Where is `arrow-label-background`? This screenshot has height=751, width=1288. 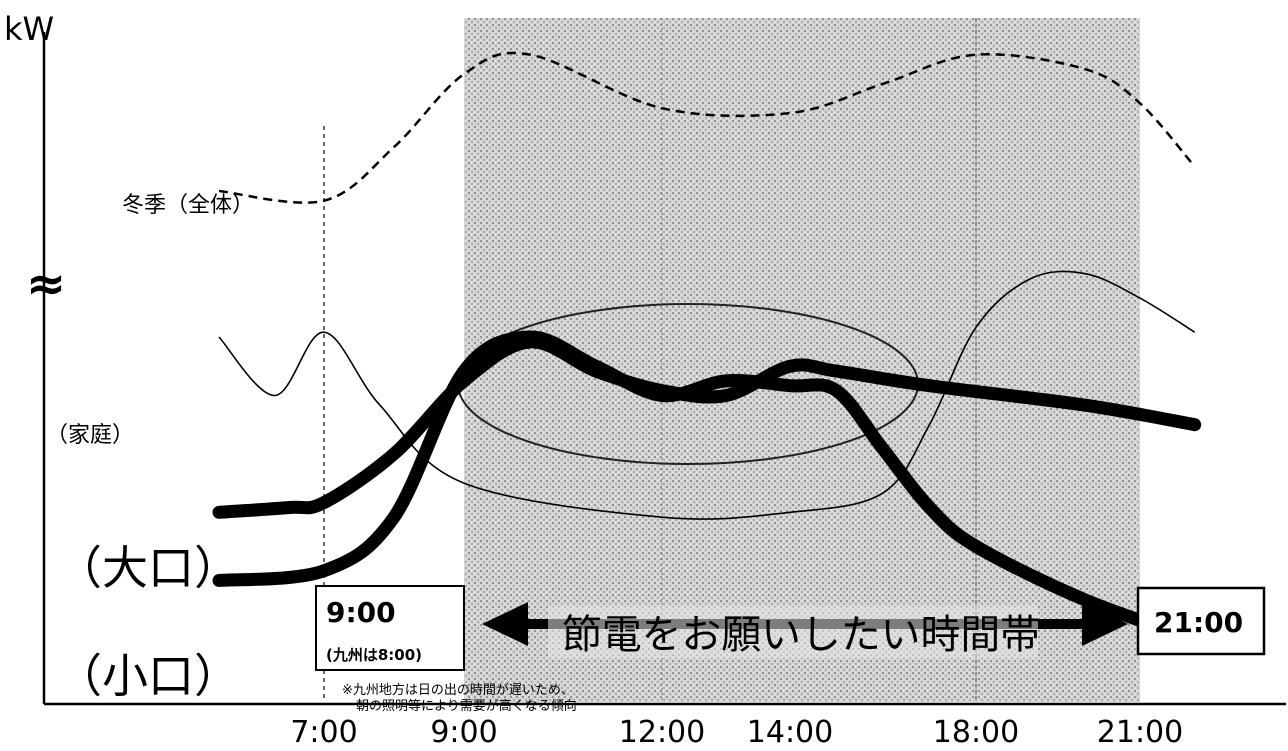 arrow-label-background is located at coordinates (793, 632).